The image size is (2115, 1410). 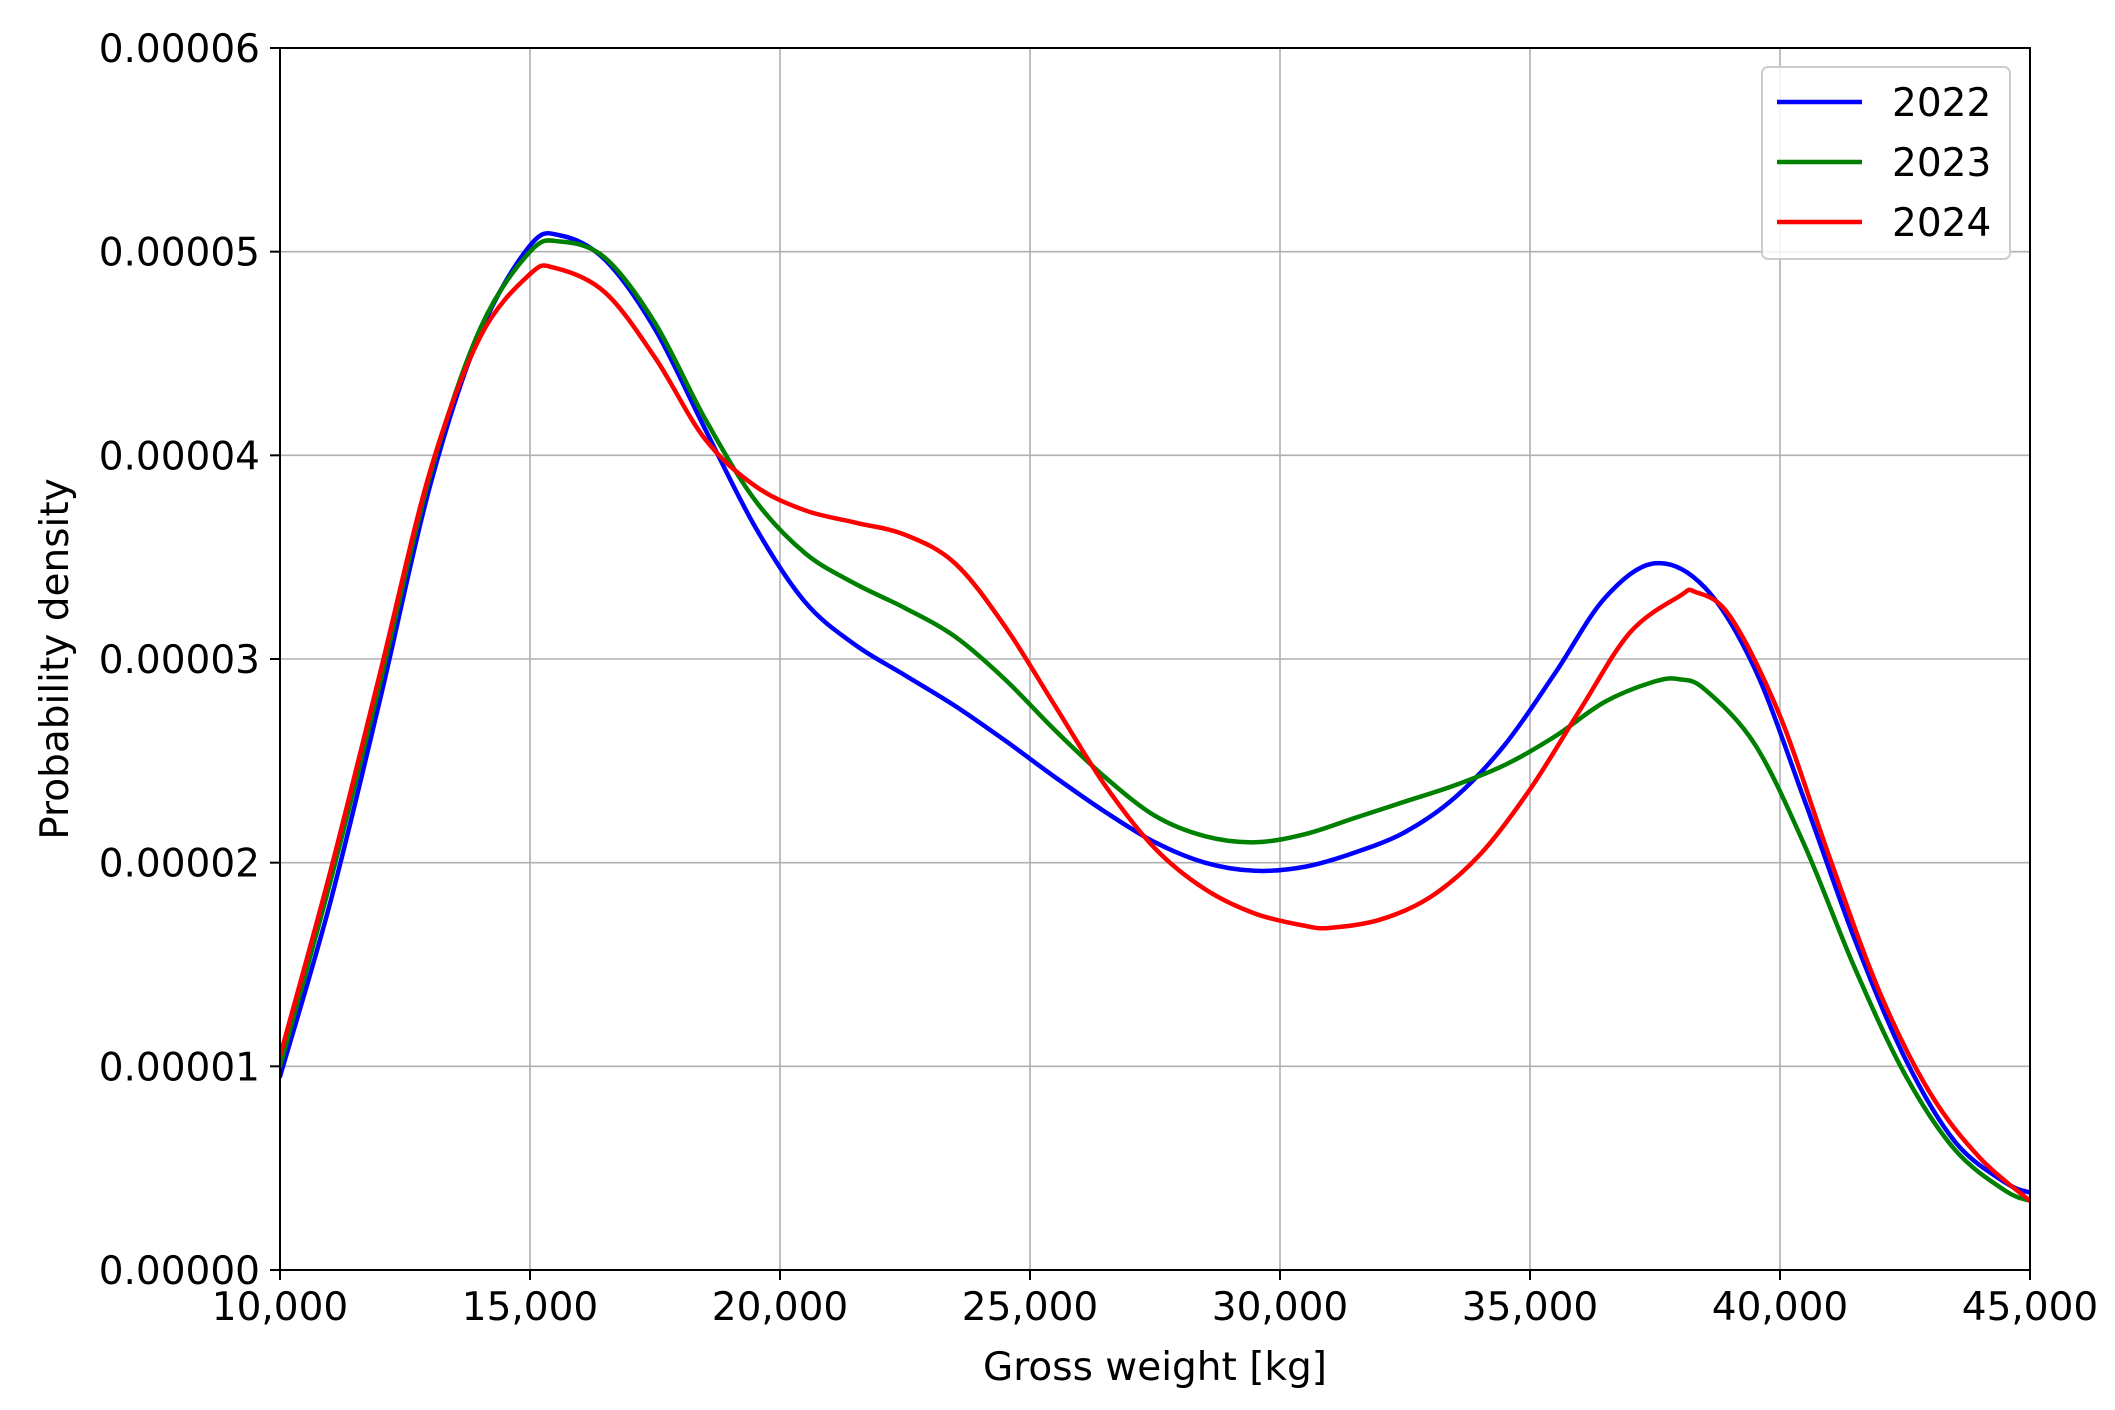 What do you see at coordinates (1780, 1307) in the screenshot?
I see `x-tick-label: 40,000` at bounding box center [1780, 1307].